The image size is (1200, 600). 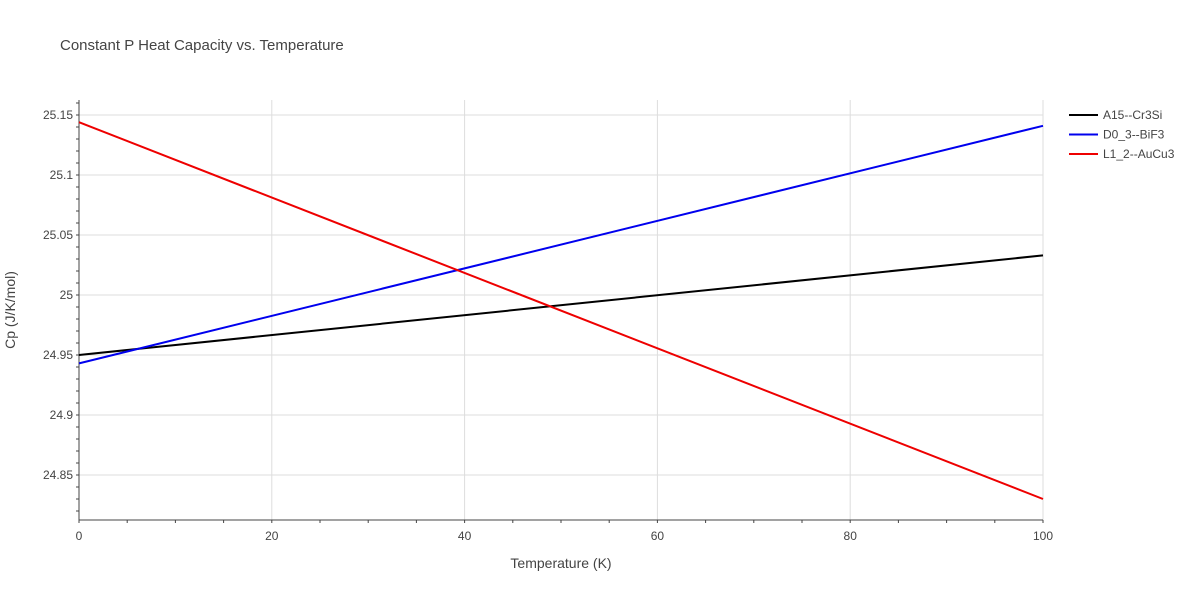 What do you see at coordinates (560, 563) in the screenshot?
I see `x-axis-title: Temperature (K)` at bounding box center [560, 563].